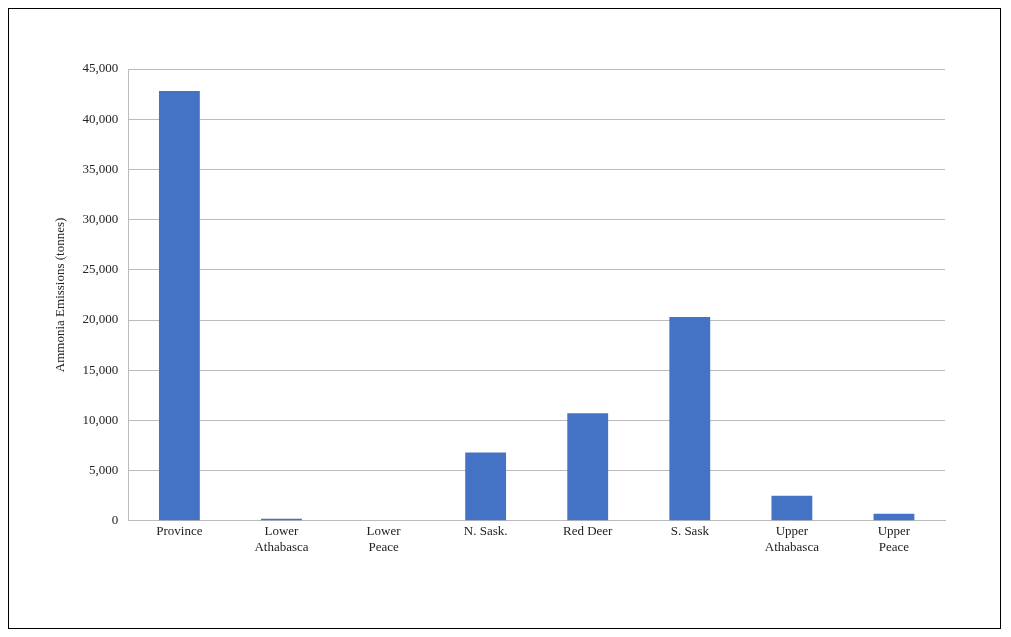 Image resolution: width=1011 pixels, height=637 pixels. I want to click on y-tick-label: 20,000, so click(100, 319).